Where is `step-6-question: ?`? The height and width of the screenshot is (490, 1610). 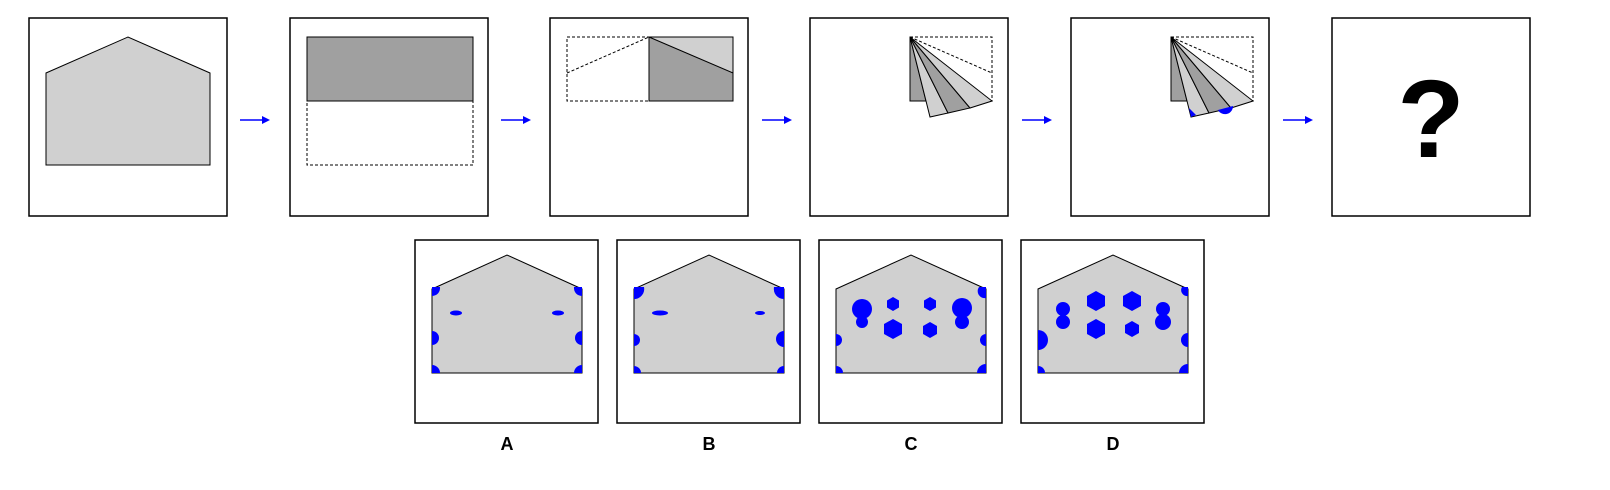
step-6-question: ? is located at coordinates (1431, 117).